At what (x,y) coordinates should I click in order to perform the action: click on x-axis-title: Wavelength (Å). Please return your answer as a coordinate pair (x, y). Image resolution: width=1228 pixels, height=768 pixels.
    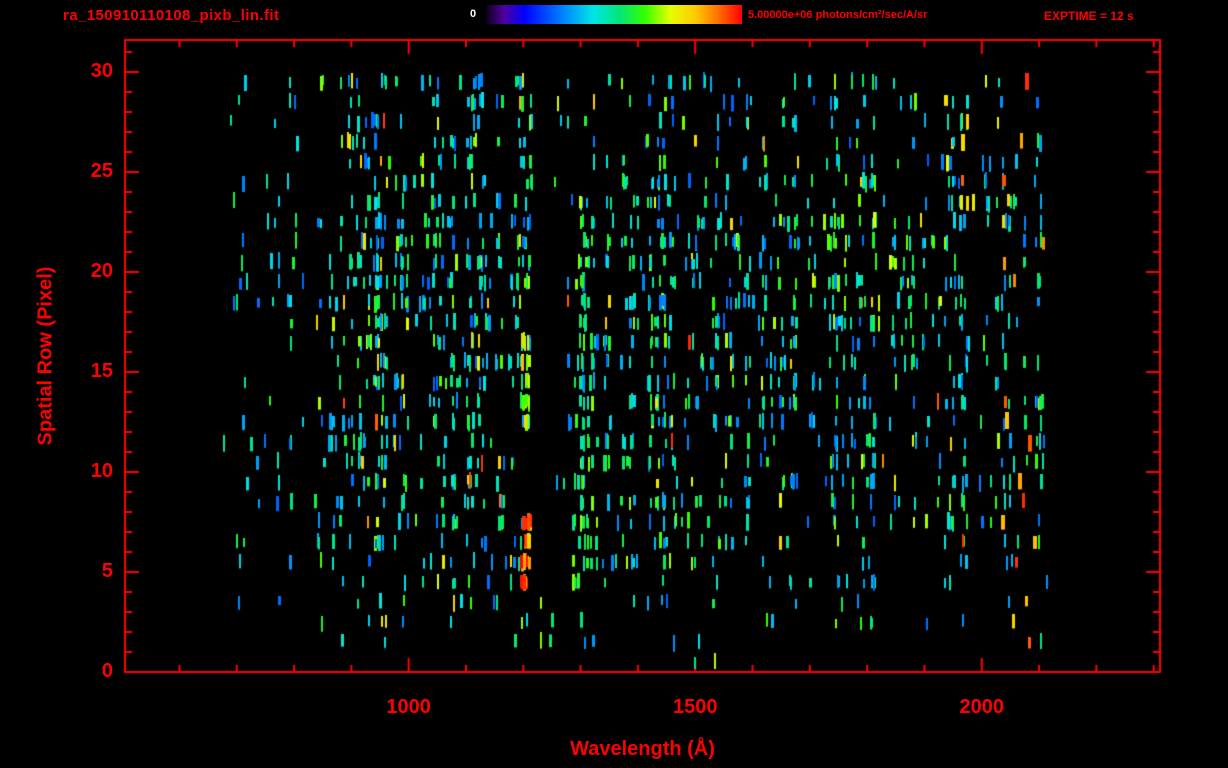
    Looking at the image, I should click on (642, 749).